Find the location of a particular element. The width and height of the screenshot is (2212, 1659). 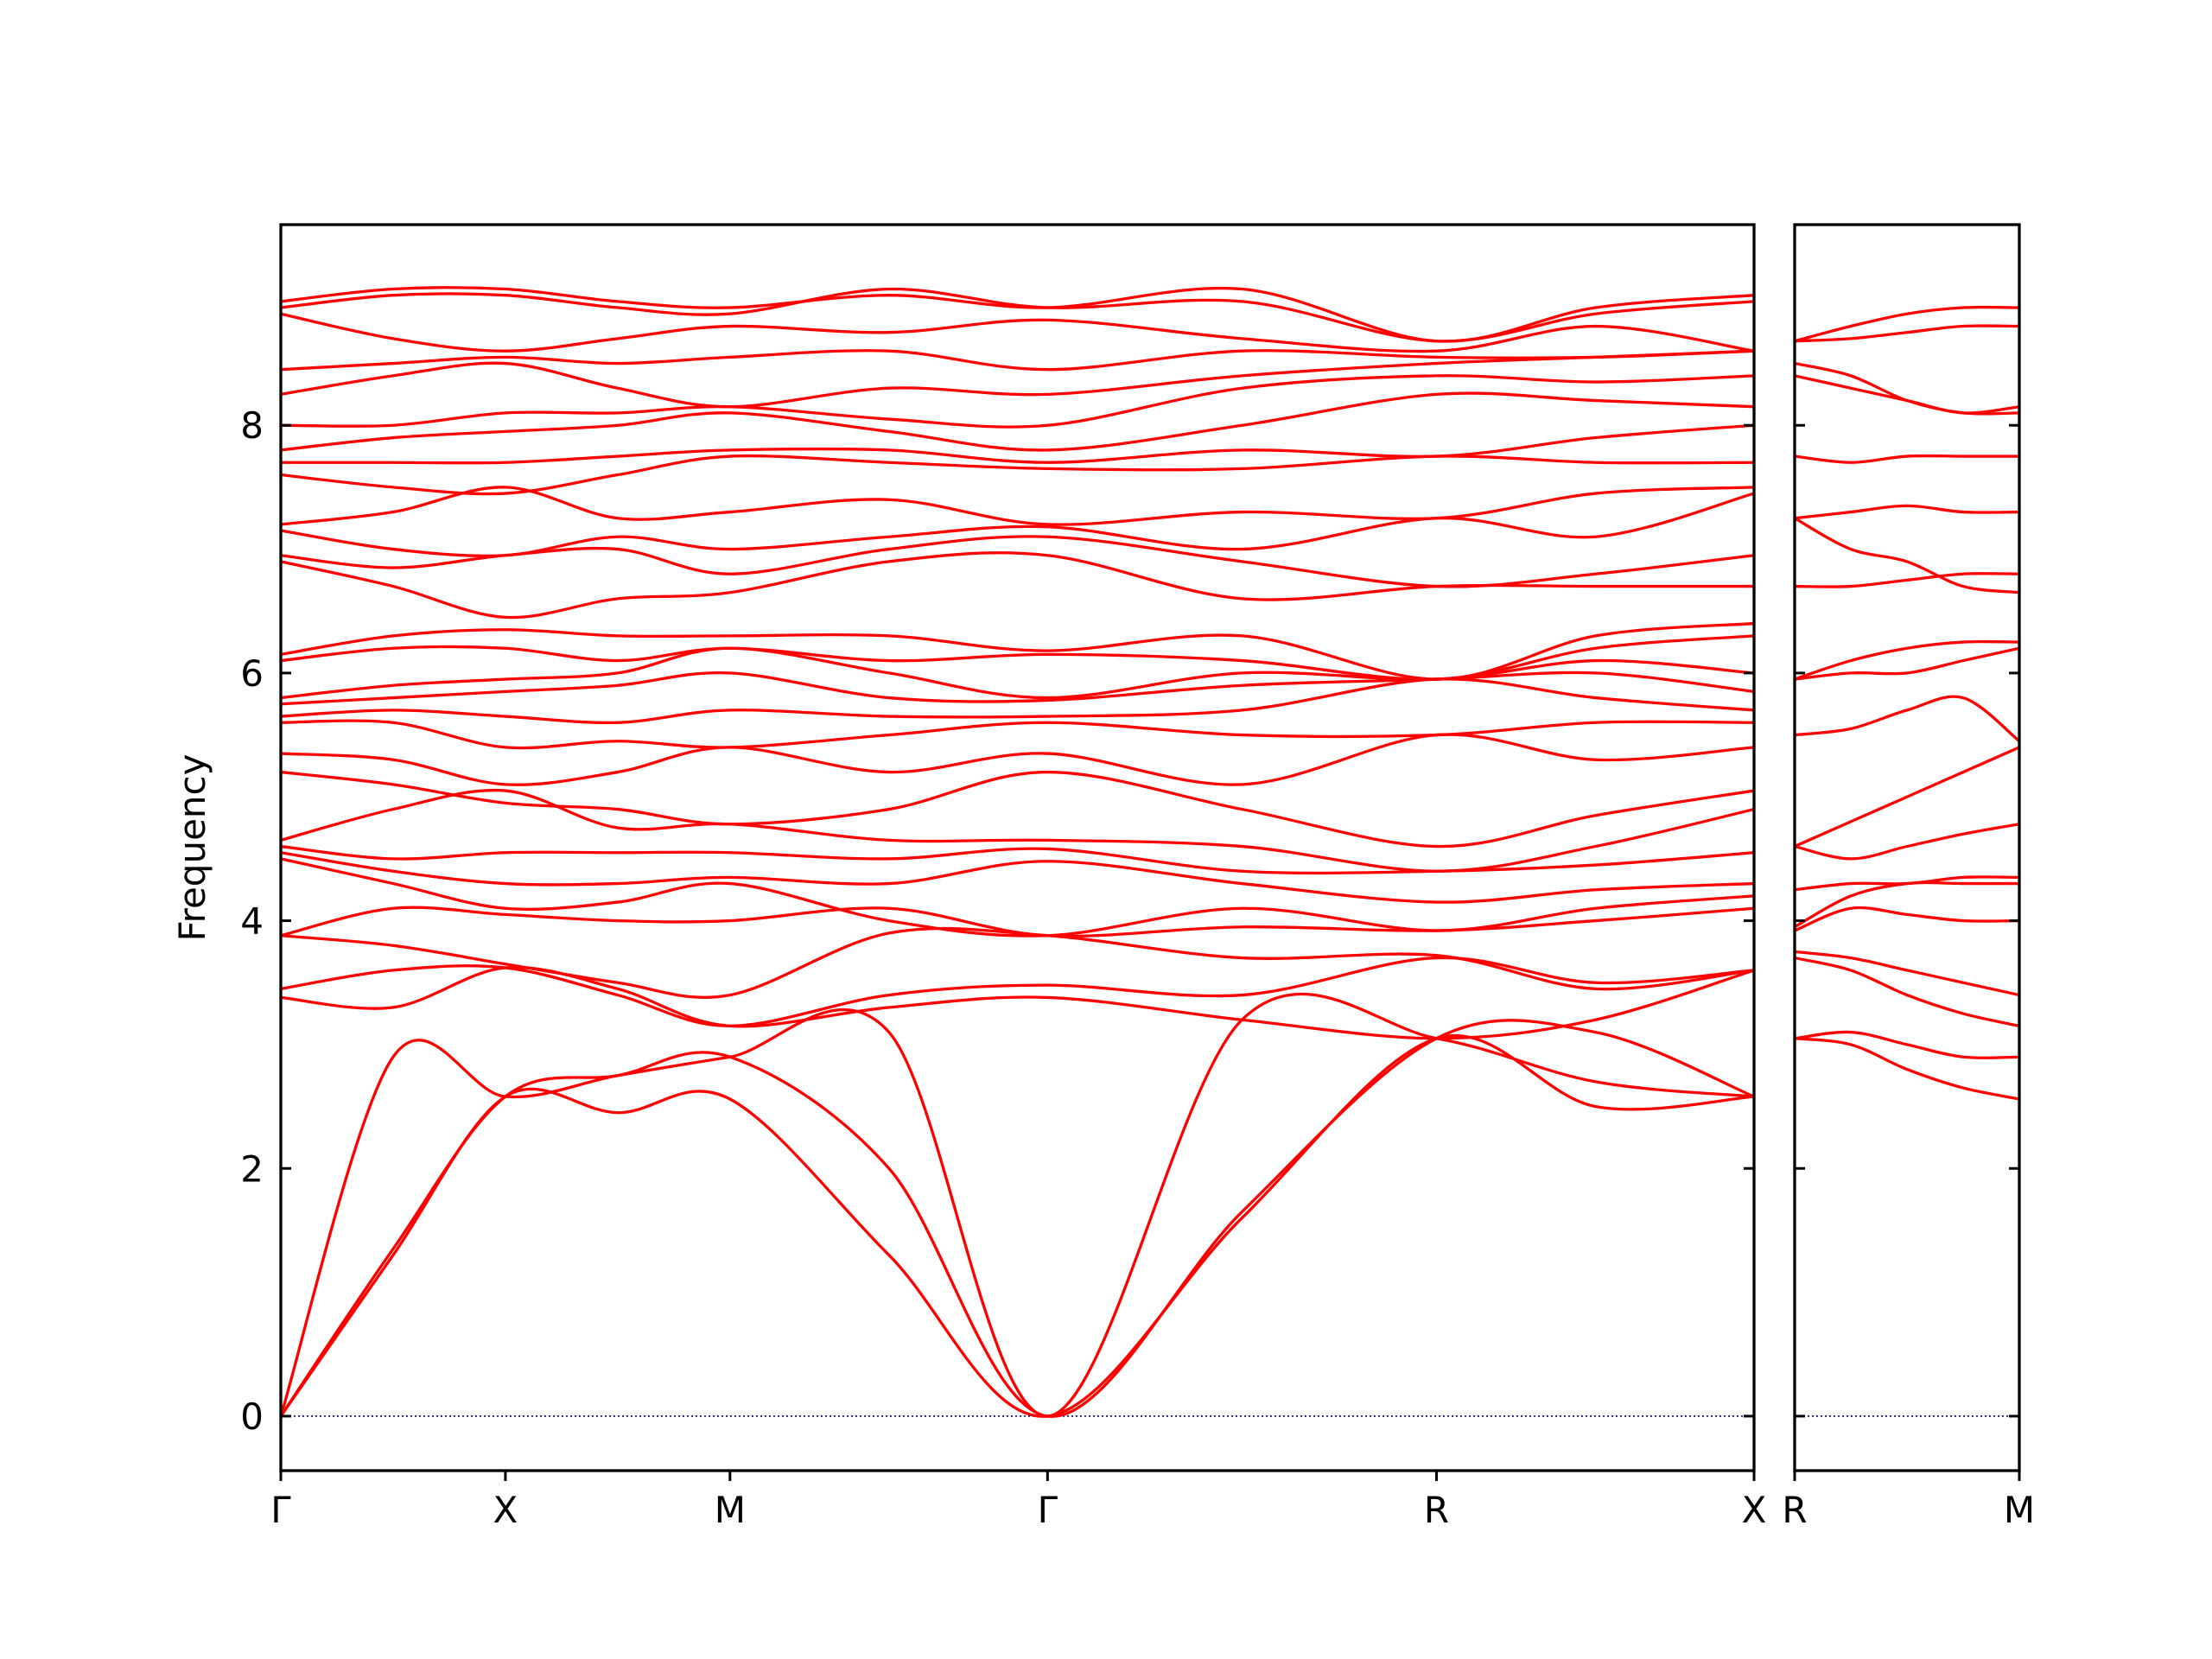

y-tick-label: 2 is located at coordinates (252, 1168).